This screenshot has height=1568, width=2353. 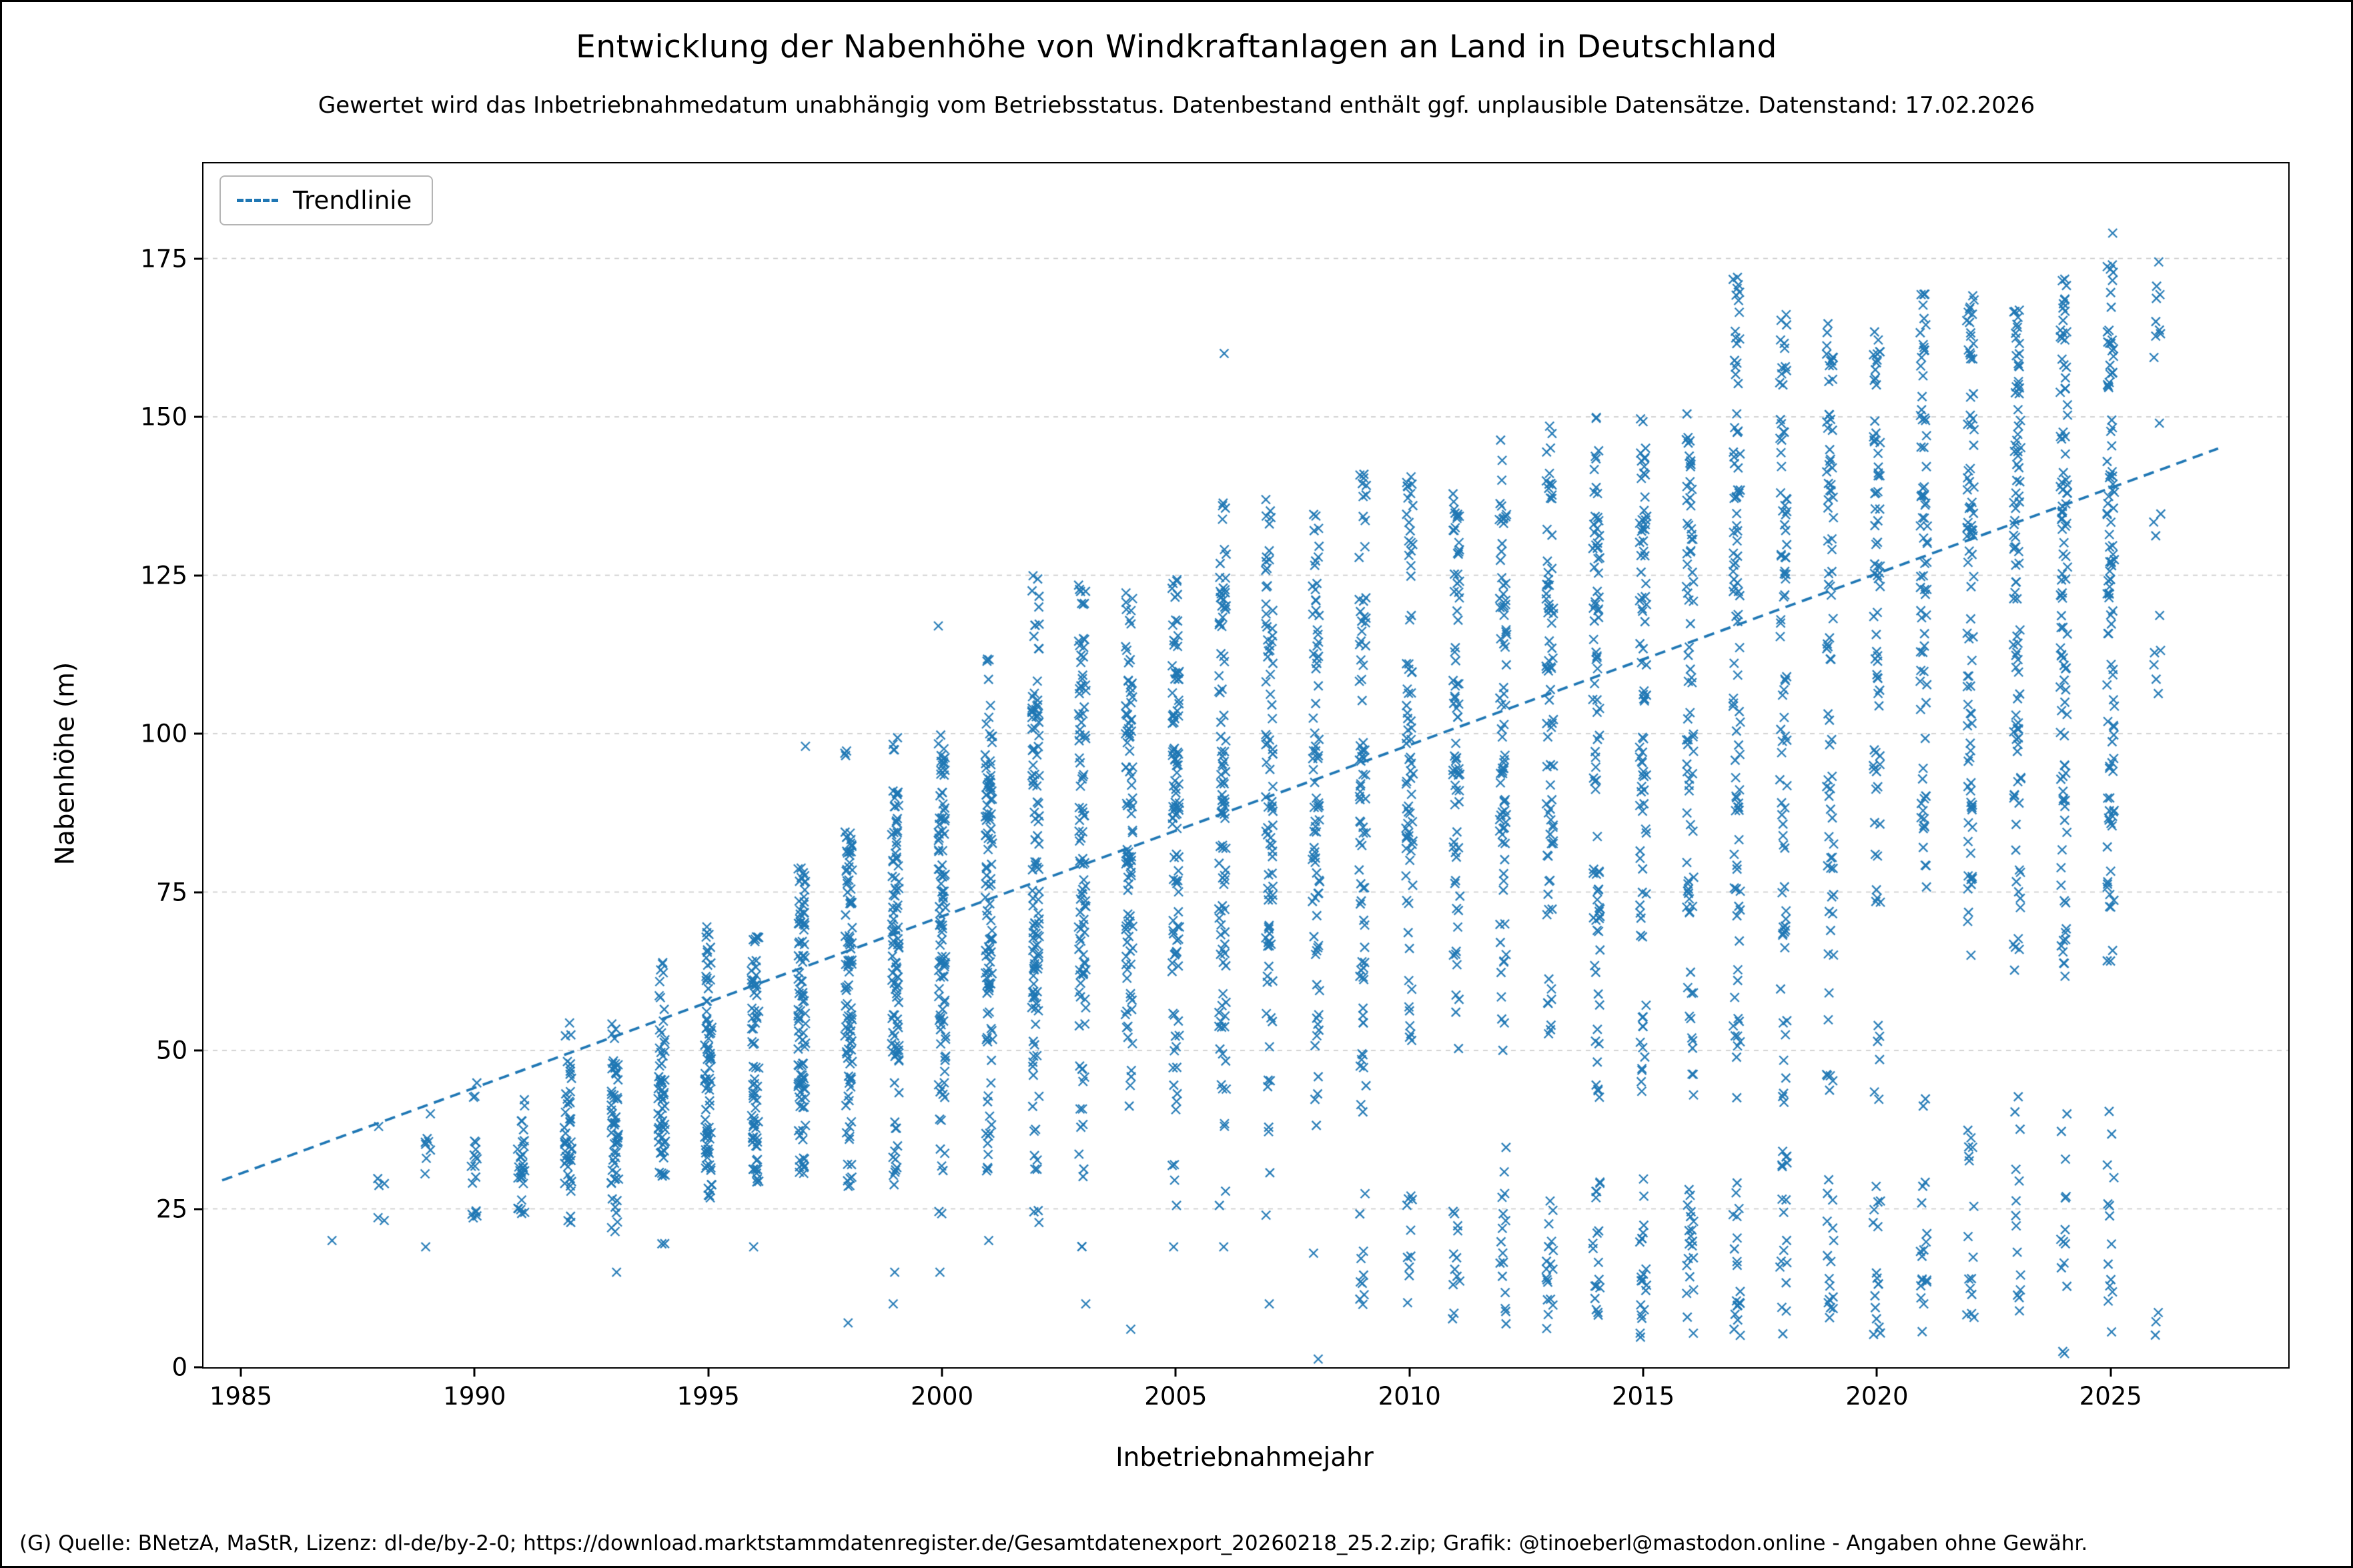 What do you see at coordinates (65, 764) in the screenshot?
I see `y-axis-label: Nabenhöhe (m)` at bounding box center [65, 764].